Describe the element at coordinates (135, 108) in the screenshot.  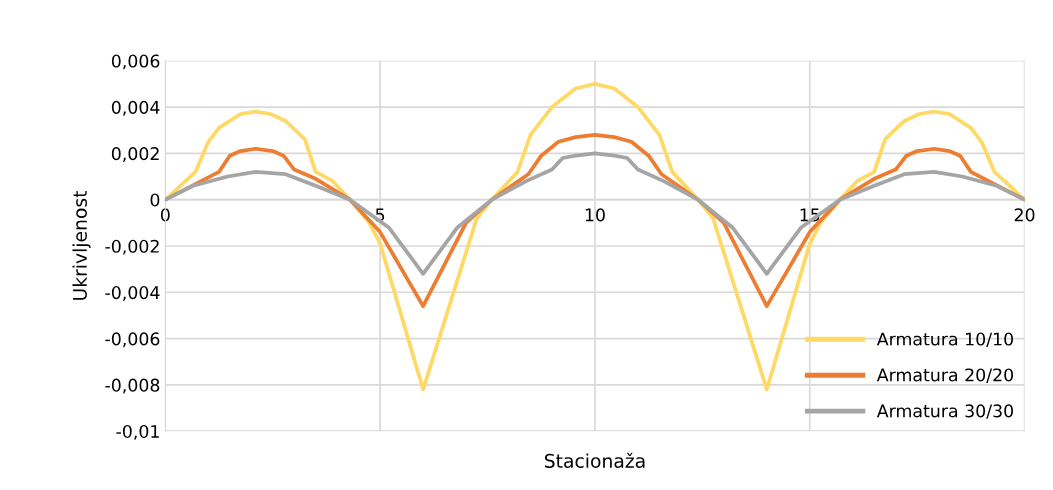
I see `y-tick-label: 0,004` at that location.